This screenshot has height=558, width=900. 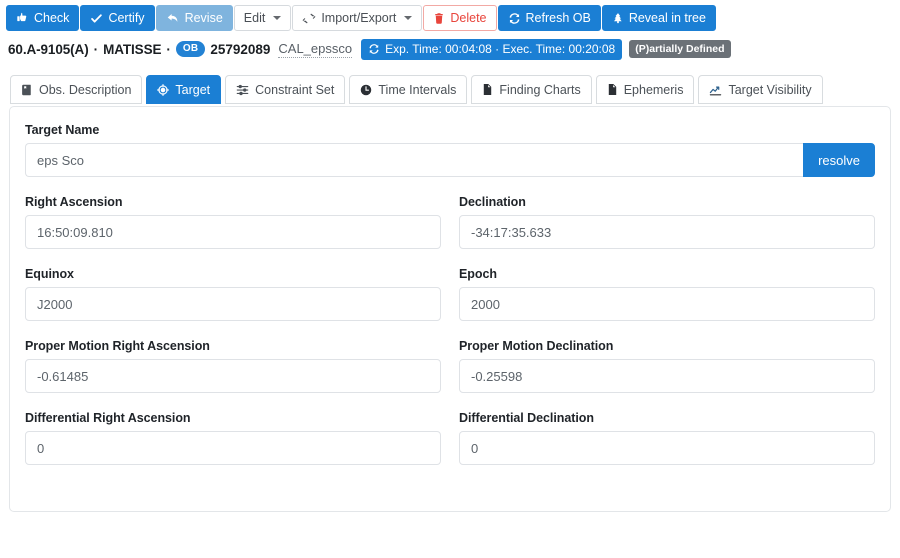 I want to click on epoch-input, so click(x=667, y=304).